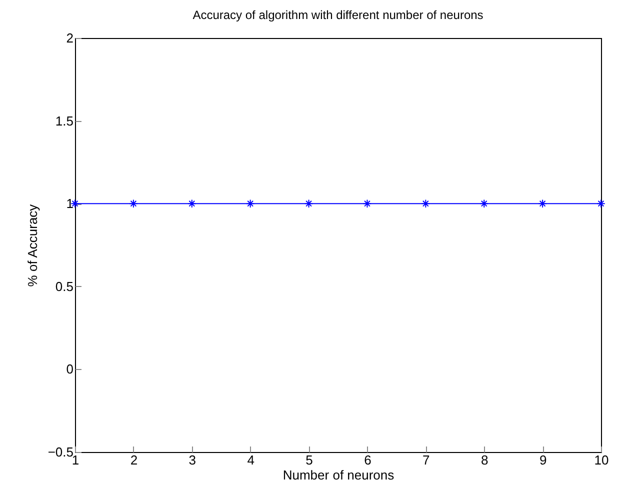  I want to click on y-tick-label: 0, so click(70, 369).